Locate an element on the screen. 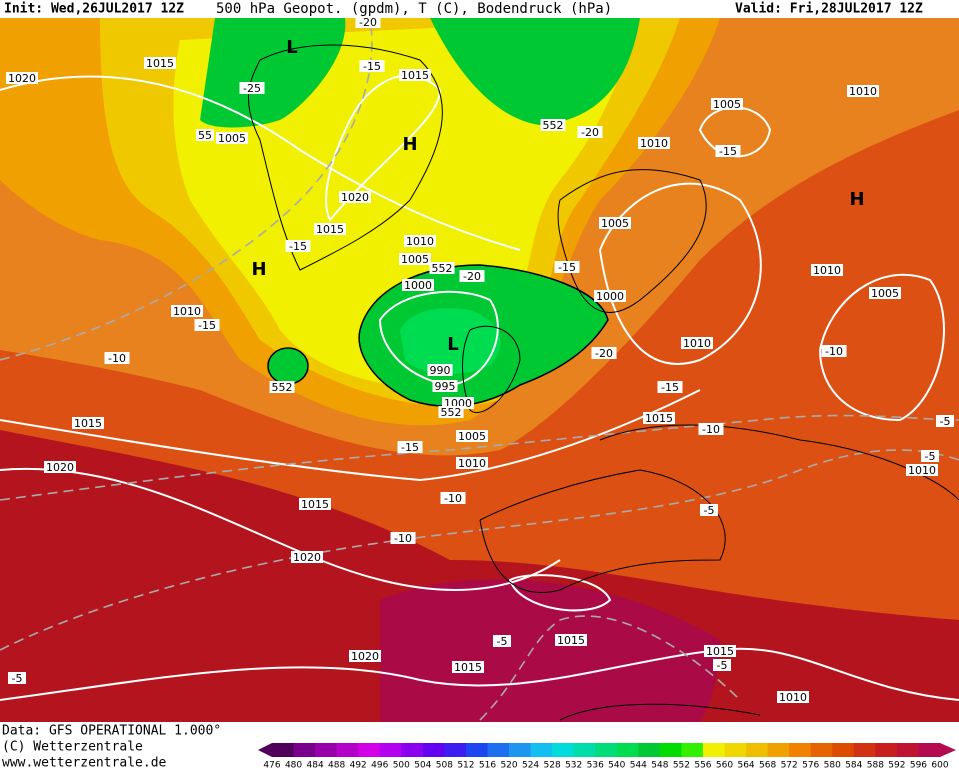 The width and height of the screenshot is (959, 770). colorbar-tick-label: 488 is located at coordinates (336, 765).